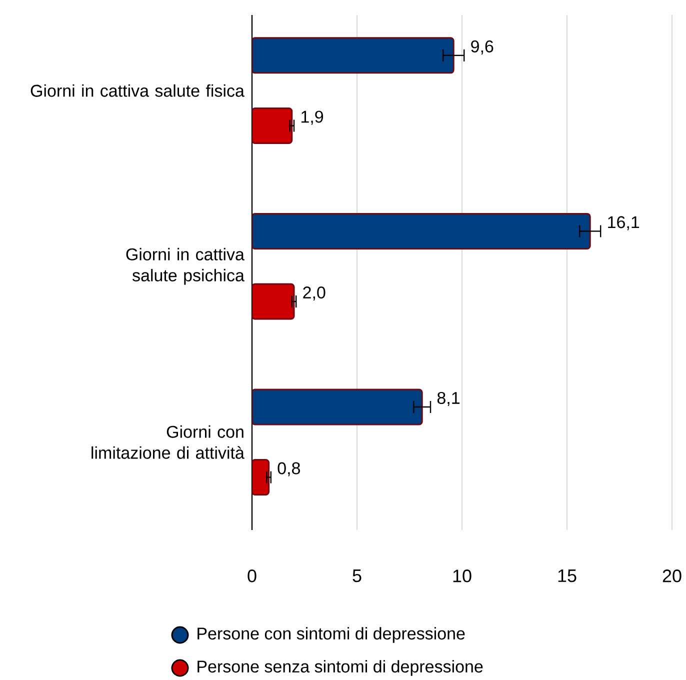 This screenshot has width=686, height=680. I want to click on data-label: 8,1, so click(448, 399).